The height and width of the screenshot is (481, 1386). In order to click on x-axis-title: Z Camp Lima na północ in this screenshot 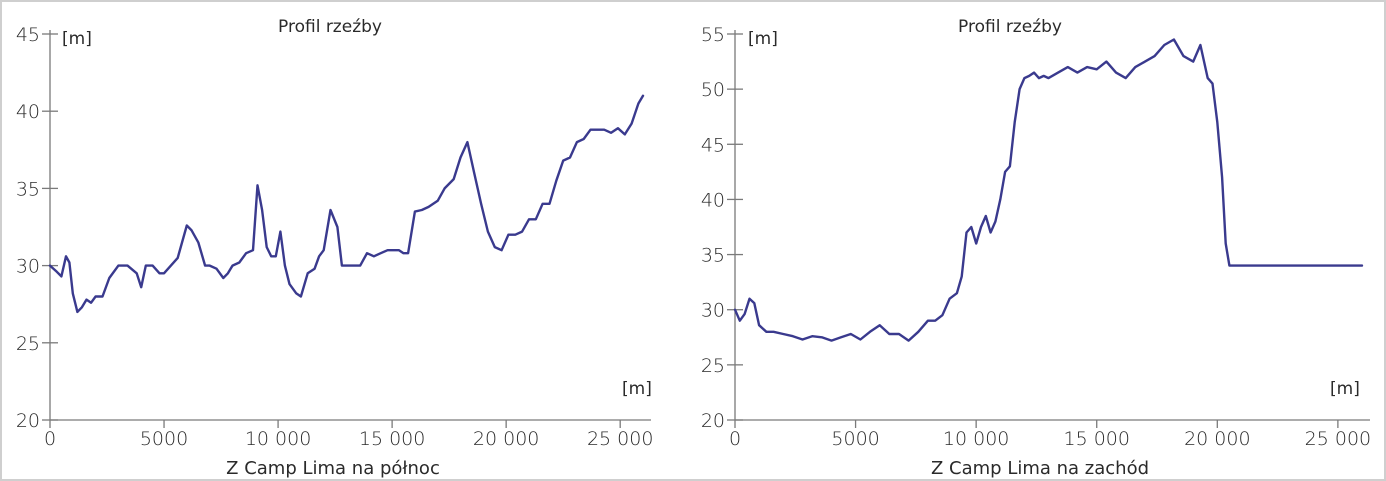, I will do `click(333, 468)`.